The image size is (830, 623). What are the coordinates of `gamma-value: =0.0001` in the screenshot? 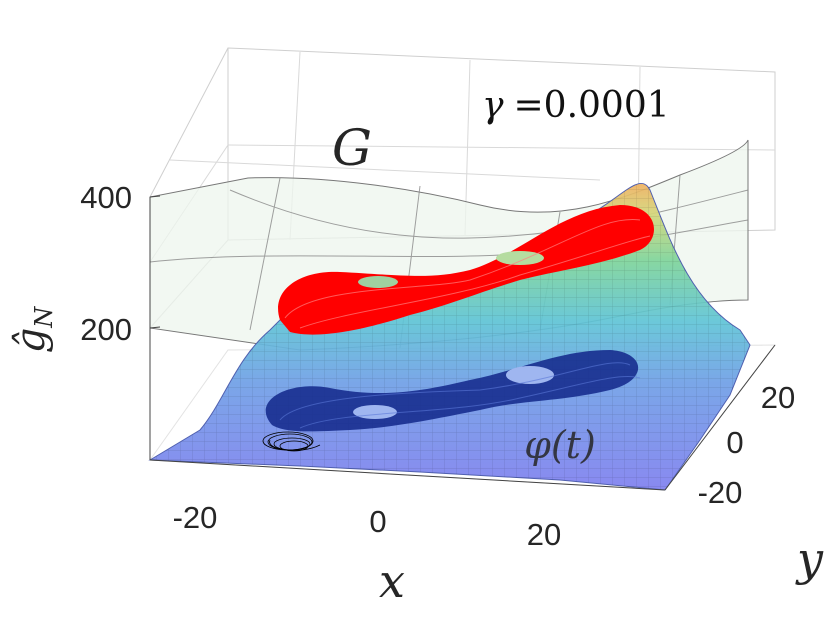 It's located at (592, 105).